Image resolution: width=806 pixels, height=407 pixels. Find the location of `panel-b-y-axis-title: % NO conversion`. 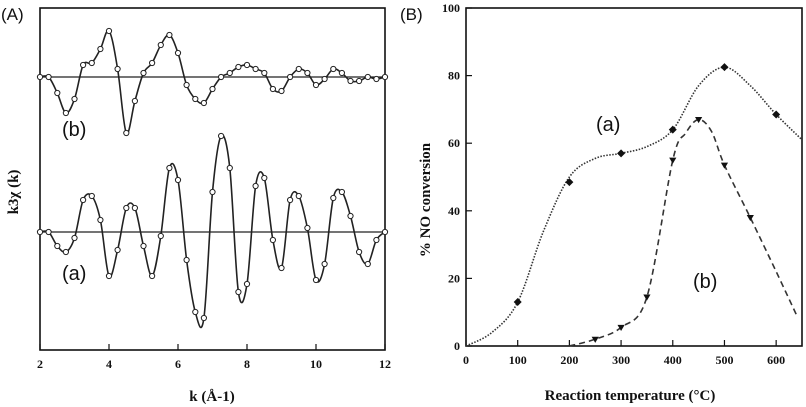

panel-b-y-axis-title: % NO conversion is located at coordinates (426, 199).